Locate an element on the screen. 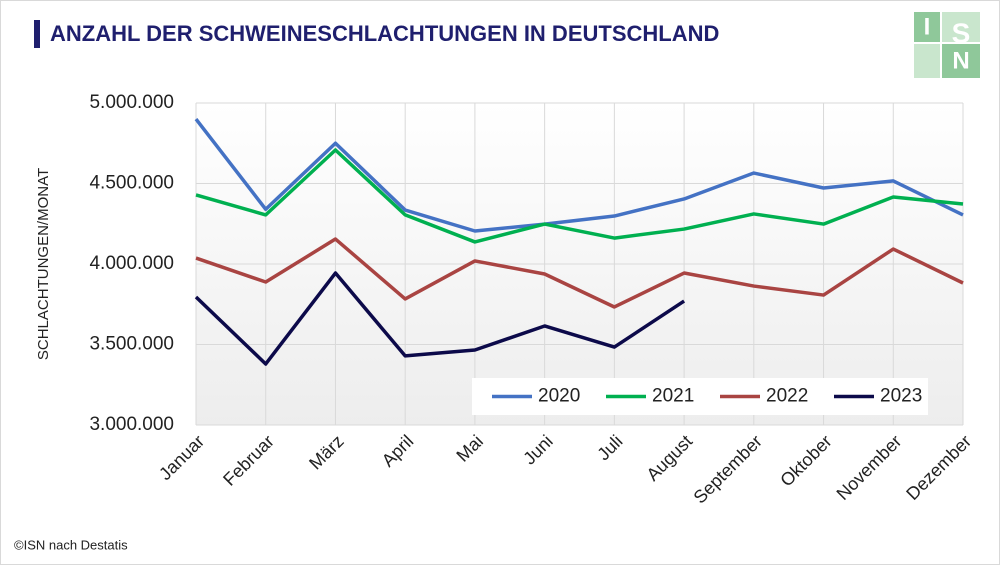 The height and width of the screenshot is (565, 1000). legend-label: 2020 is located at coordinates (559, 396).